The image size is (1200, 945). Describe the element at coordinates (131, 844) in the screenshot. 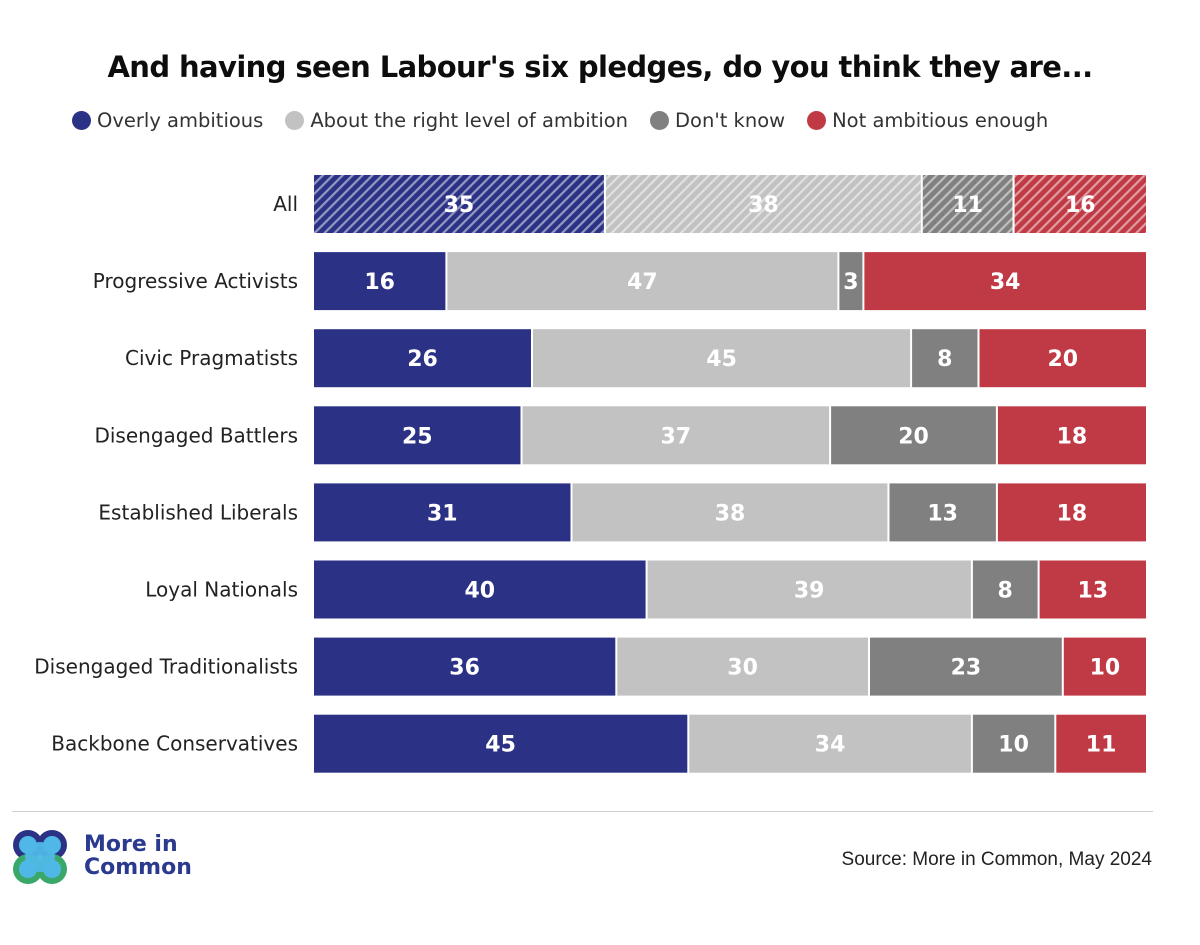

I see `brand-line-1: More in` at that location.